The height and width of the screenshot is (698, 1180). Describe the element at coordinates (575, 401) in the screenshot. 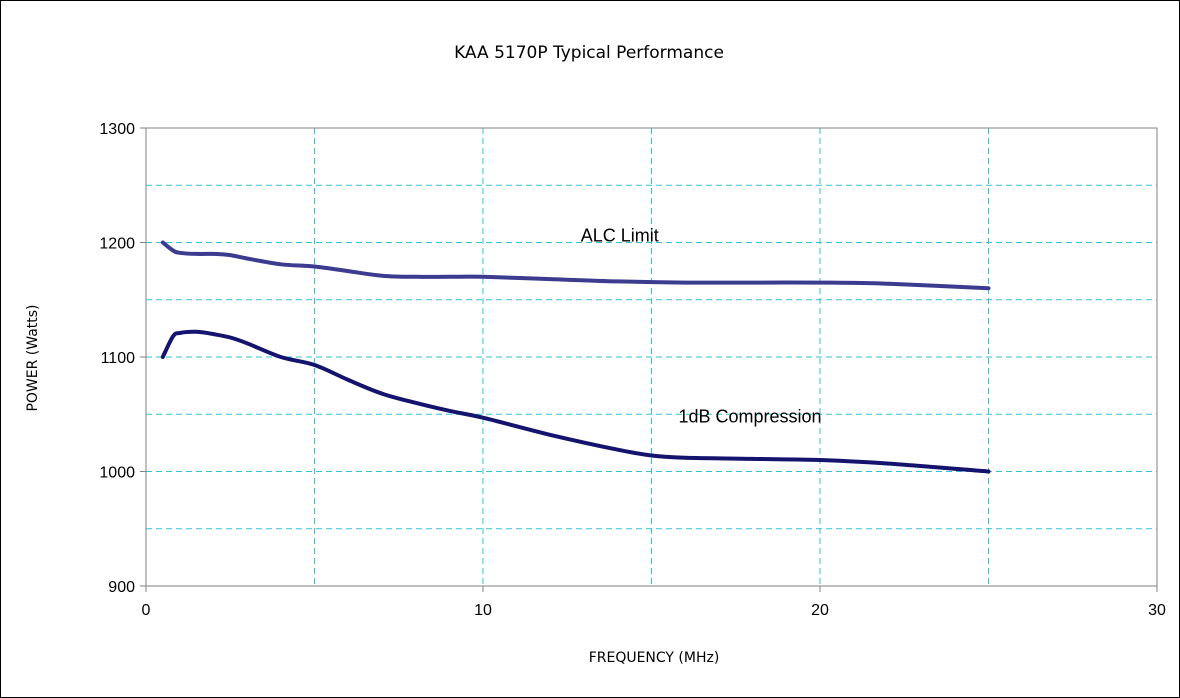

I see `compression-line` at that location.